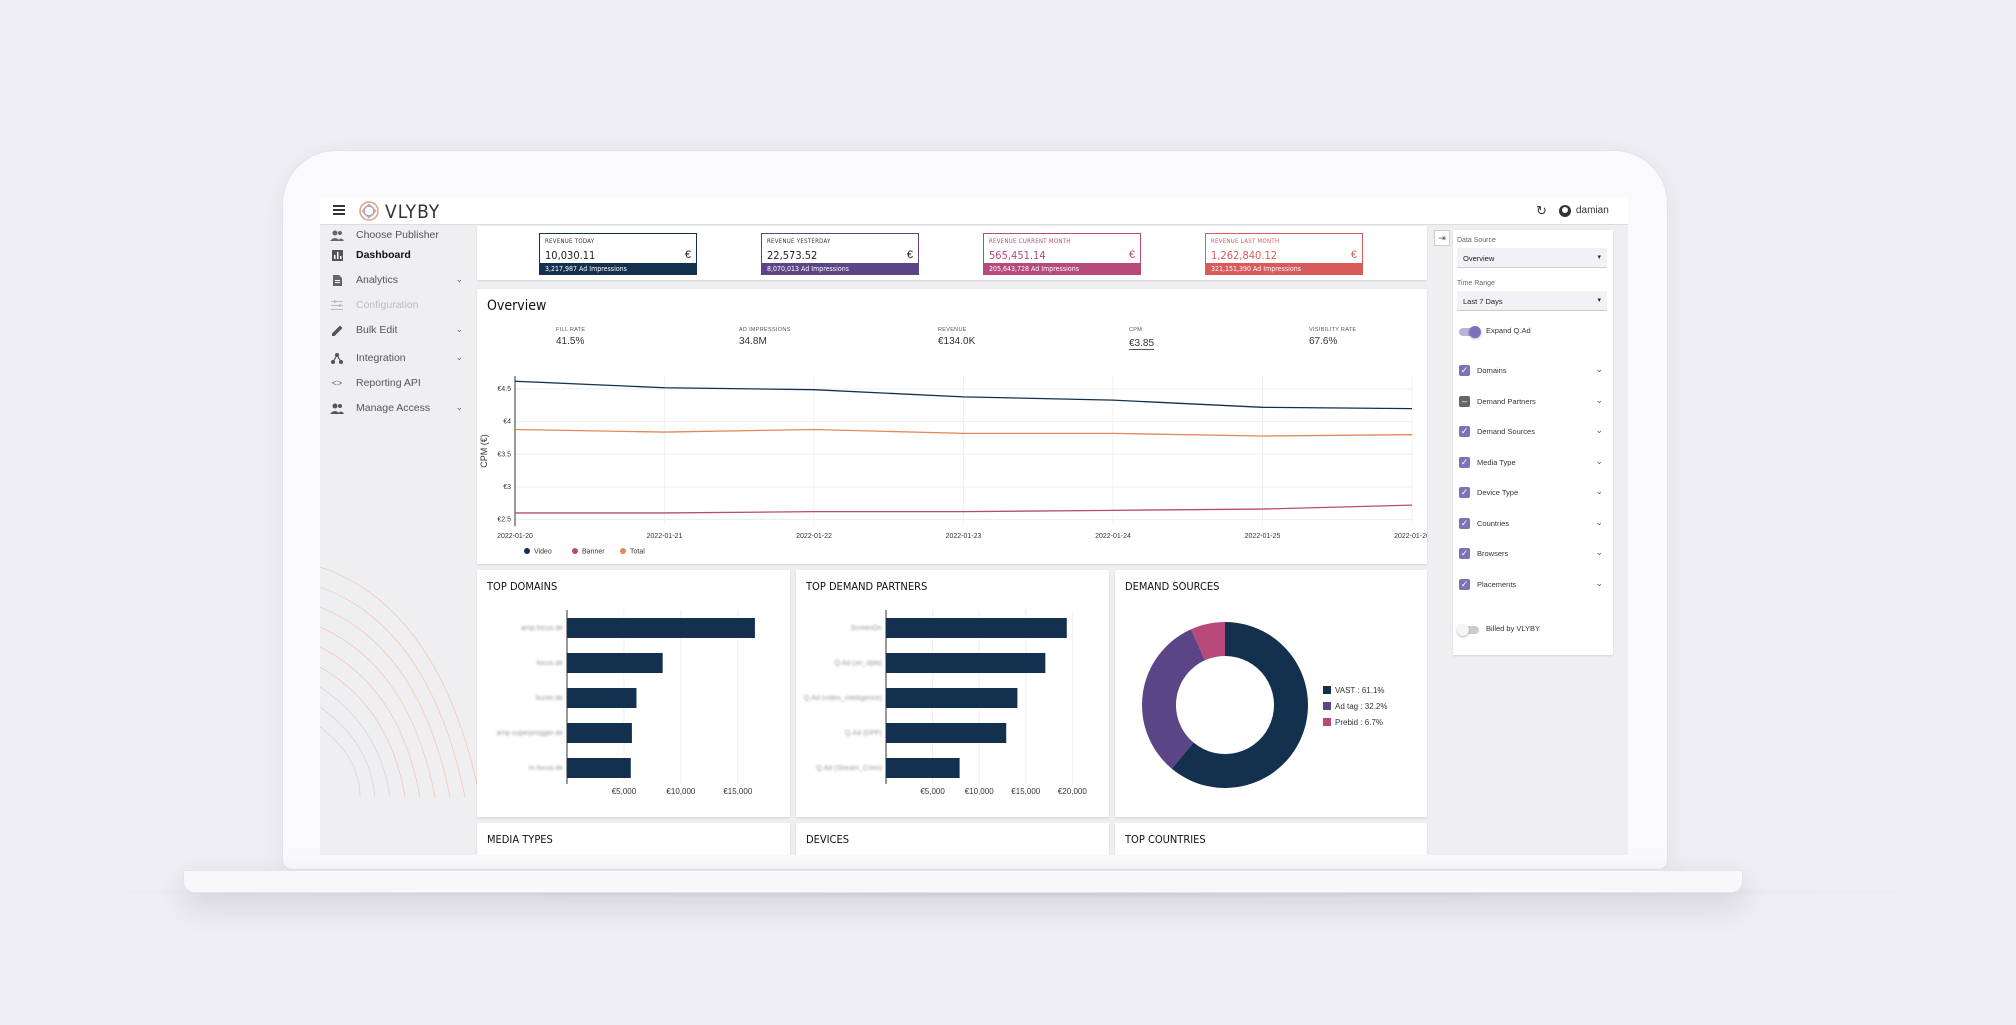  Describe the element at coordinates (1532, 493) in the screenshot. I see `filter-device-type: ✓ Device Type ⌄` at that location.